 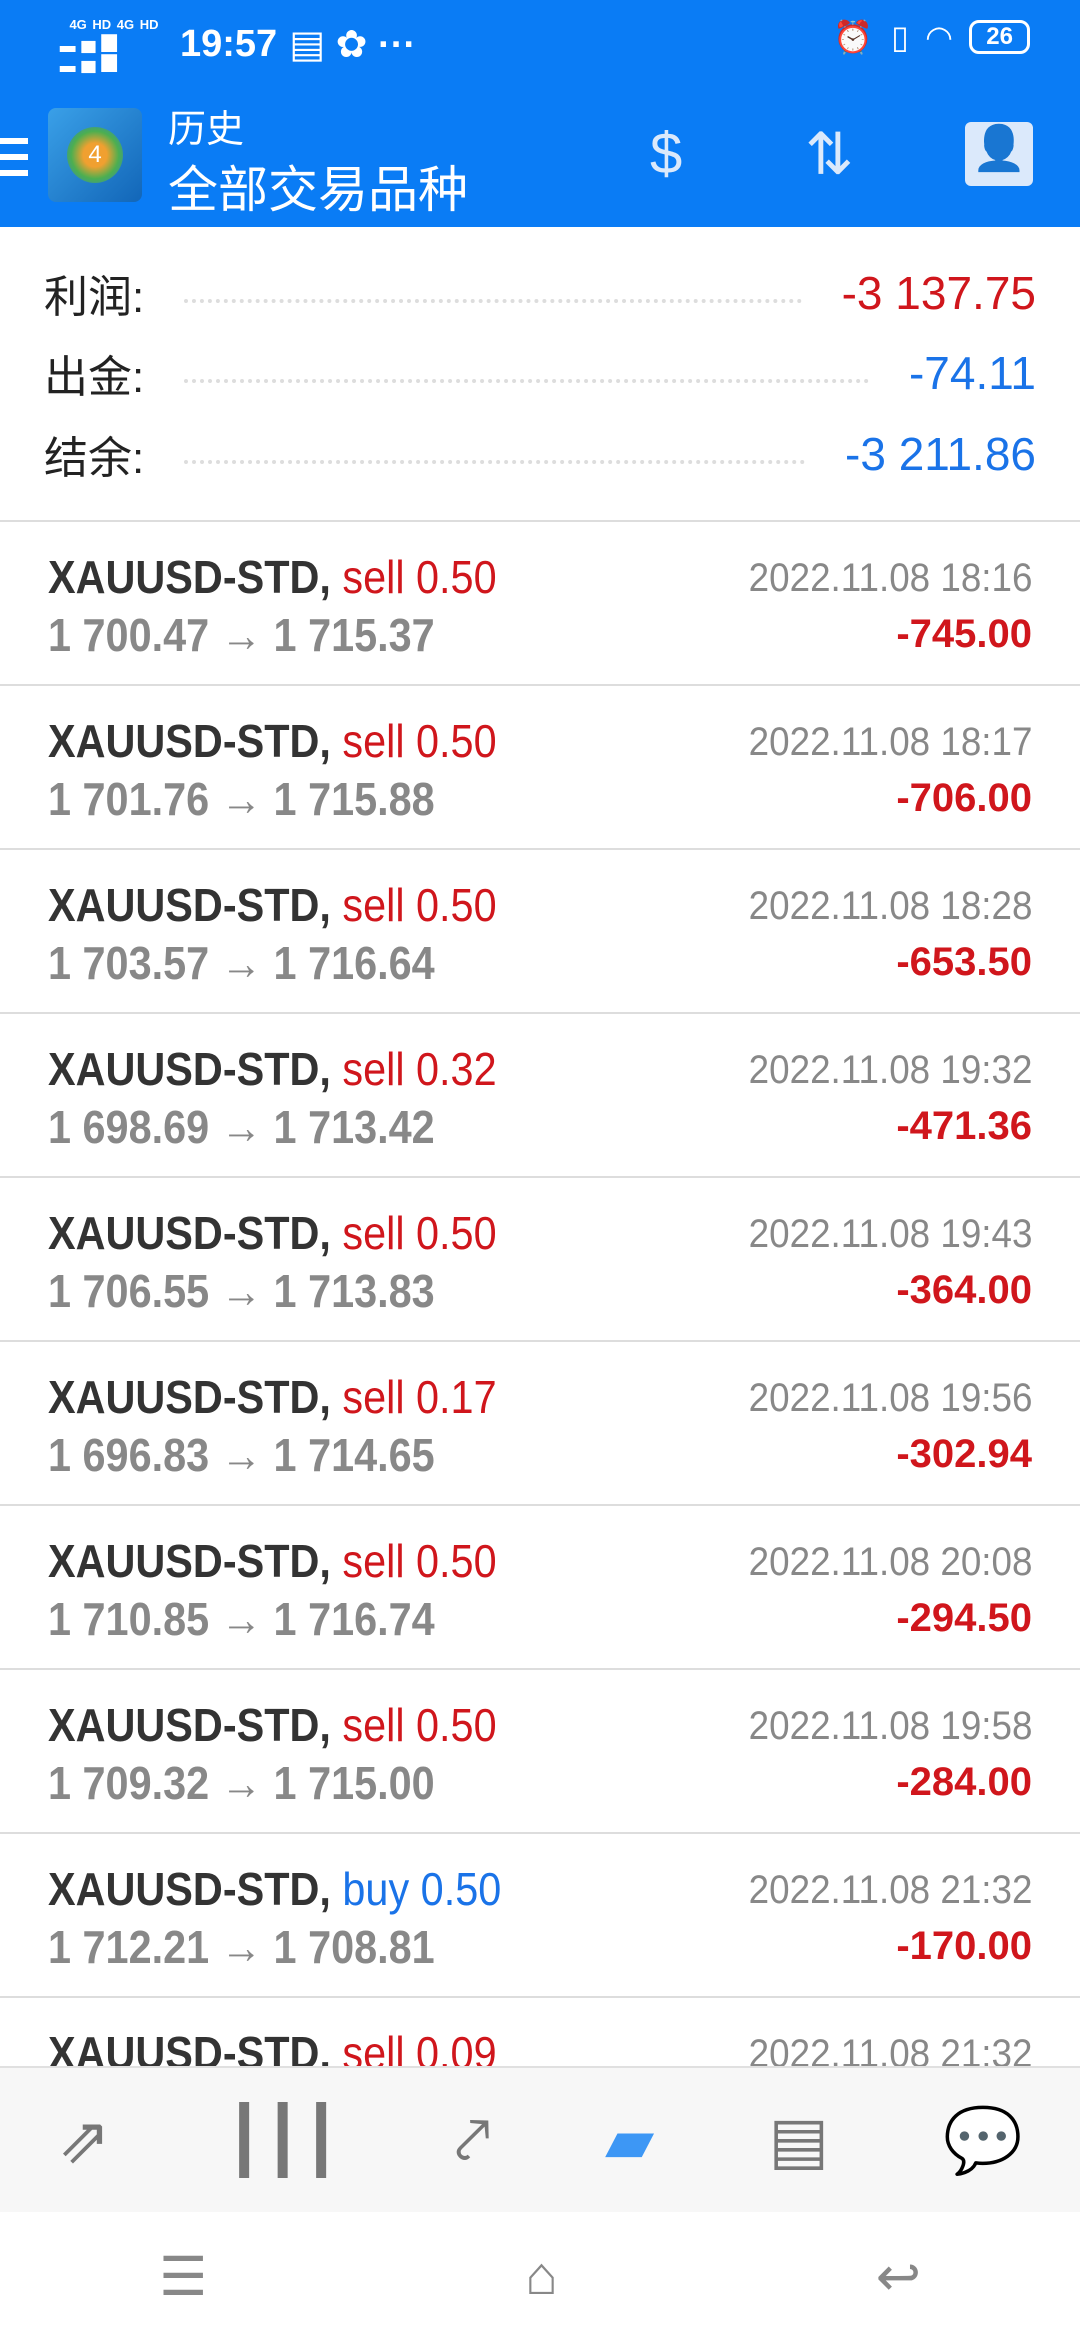 What do you see at coordinates (114, 24) in the screenshot?
I see `signal-label: 4G HD 4G HD` at bounding box center [114, 24].